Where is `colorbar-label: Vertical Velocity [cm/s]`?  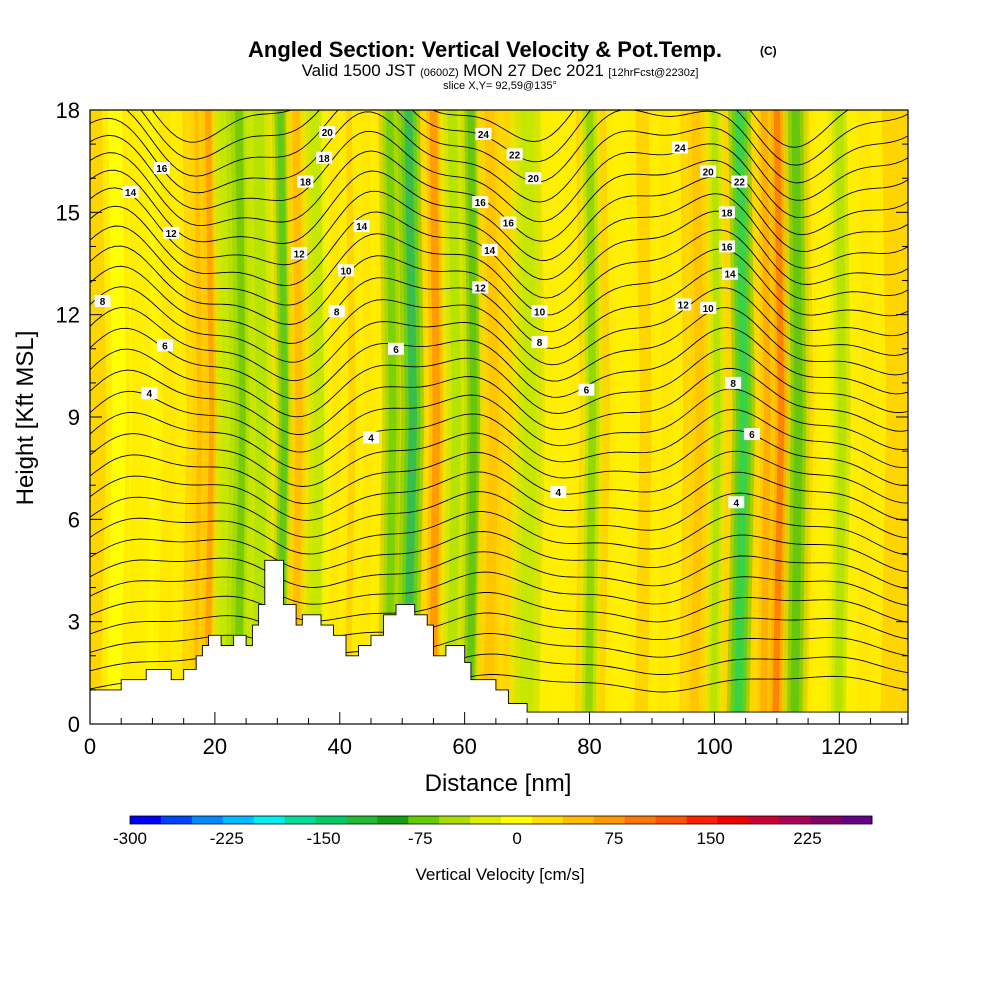
colorbar-label: Vertical Velocity [cm/s] is located at coordinates (499, 874).